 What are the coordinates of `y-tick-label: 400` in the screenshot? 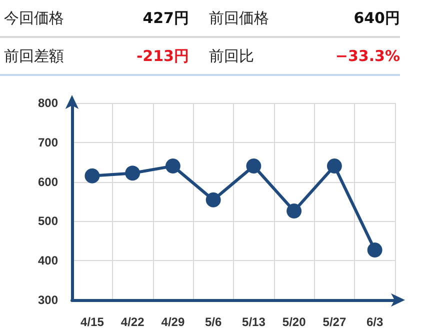 It's located at (48, 261).